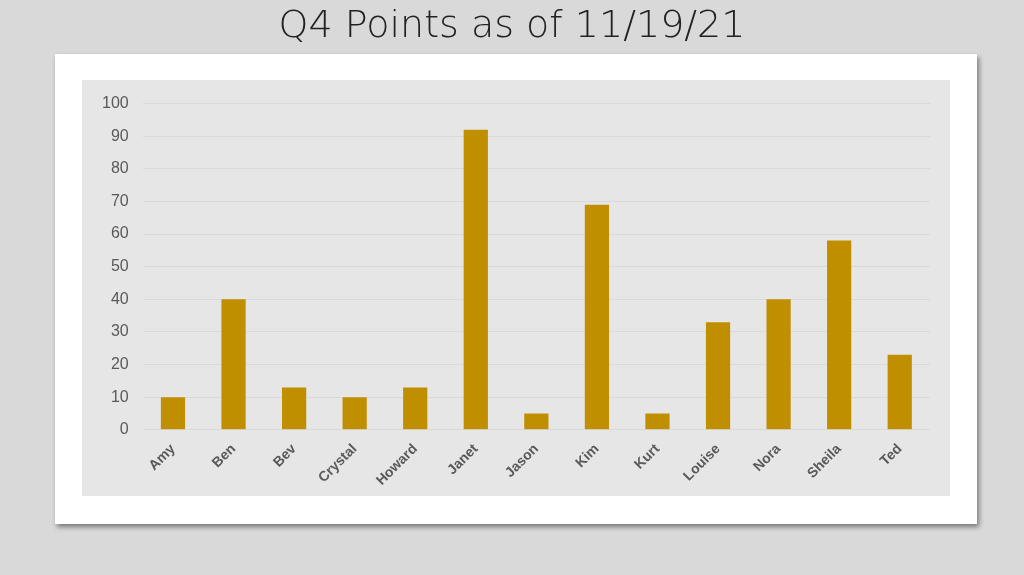  Describe the element at coordinates (890, 454) in the screenshot. I see `x-tick-label: Ted` at that location.